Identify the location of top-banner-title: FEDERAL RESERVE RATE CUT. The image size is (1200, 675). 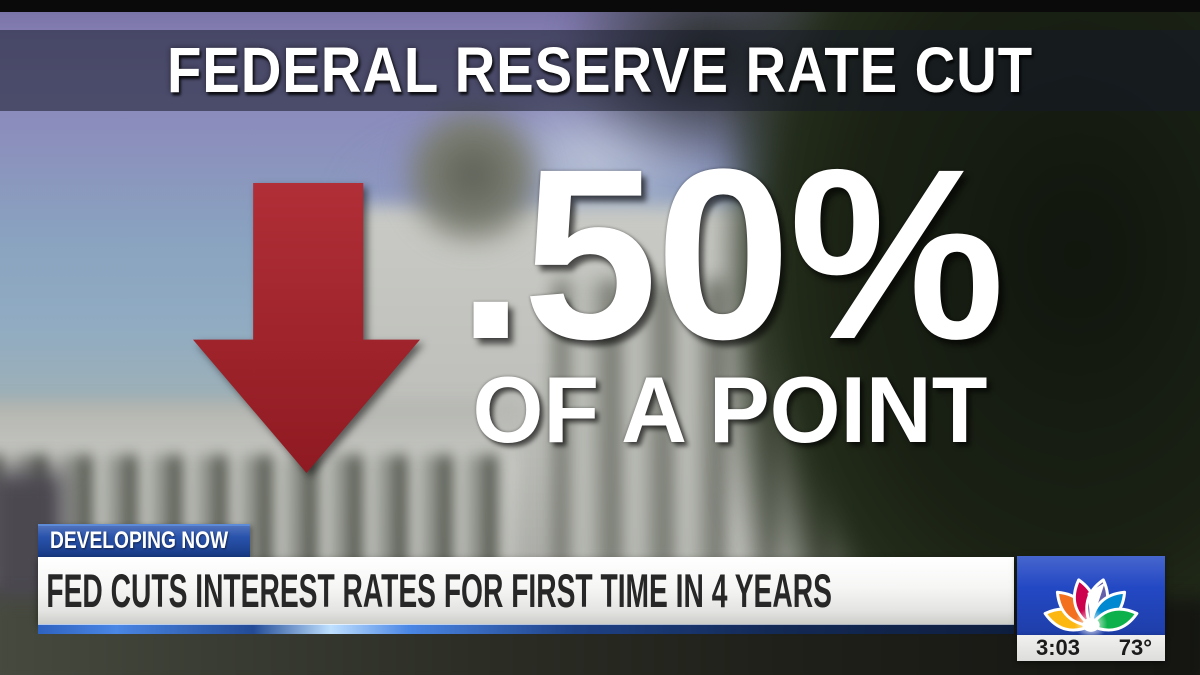
(600, 70).